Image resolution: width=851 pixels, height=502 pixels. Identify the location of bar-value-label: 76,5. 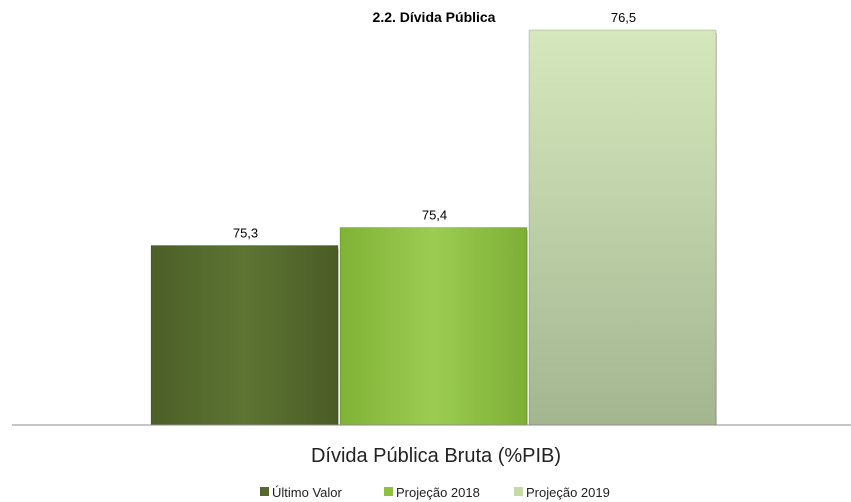
(623, 17).